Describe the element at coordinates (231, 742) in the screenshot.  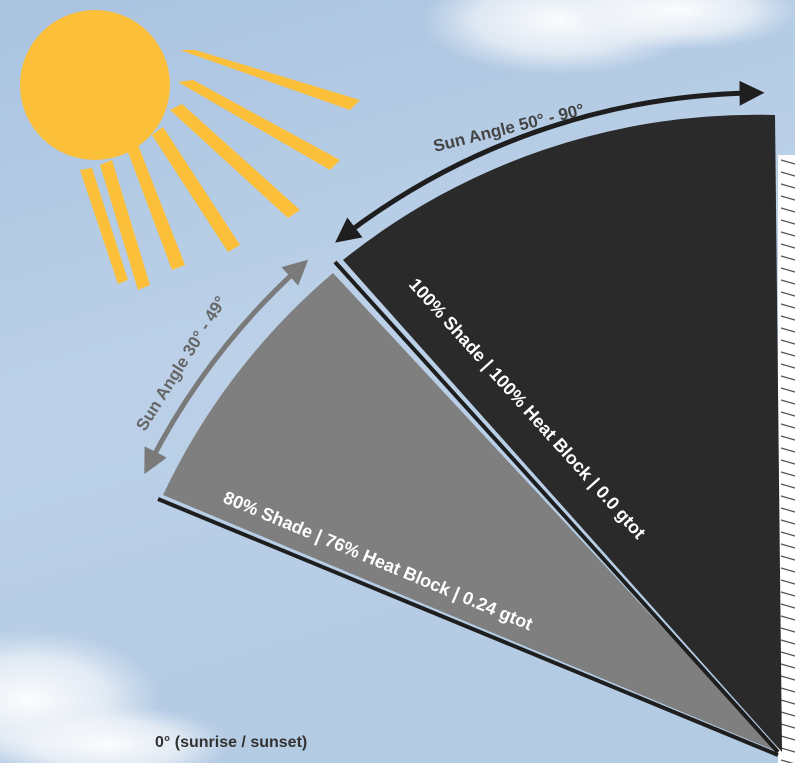
I see `horizon-label: 0° (sunrise / sunset)` at that location.